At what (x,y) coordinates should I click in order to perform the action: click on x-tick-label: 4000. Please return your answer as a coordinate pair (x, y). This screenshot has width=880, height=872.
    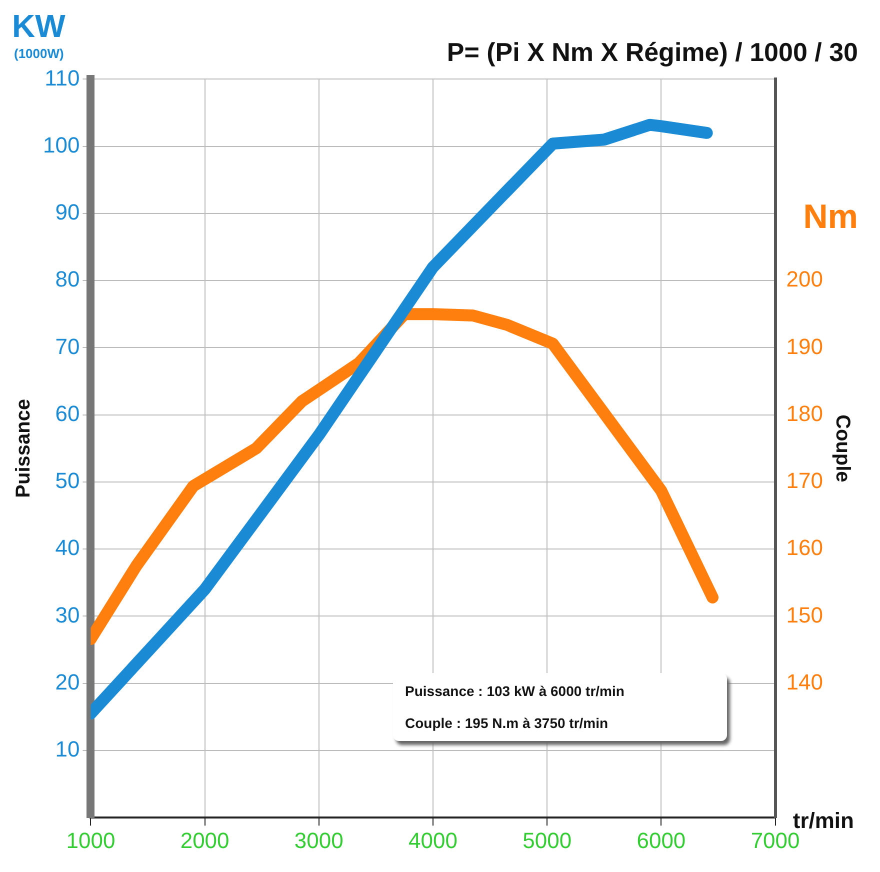
    Looking at the image, I should click on (433, 840).